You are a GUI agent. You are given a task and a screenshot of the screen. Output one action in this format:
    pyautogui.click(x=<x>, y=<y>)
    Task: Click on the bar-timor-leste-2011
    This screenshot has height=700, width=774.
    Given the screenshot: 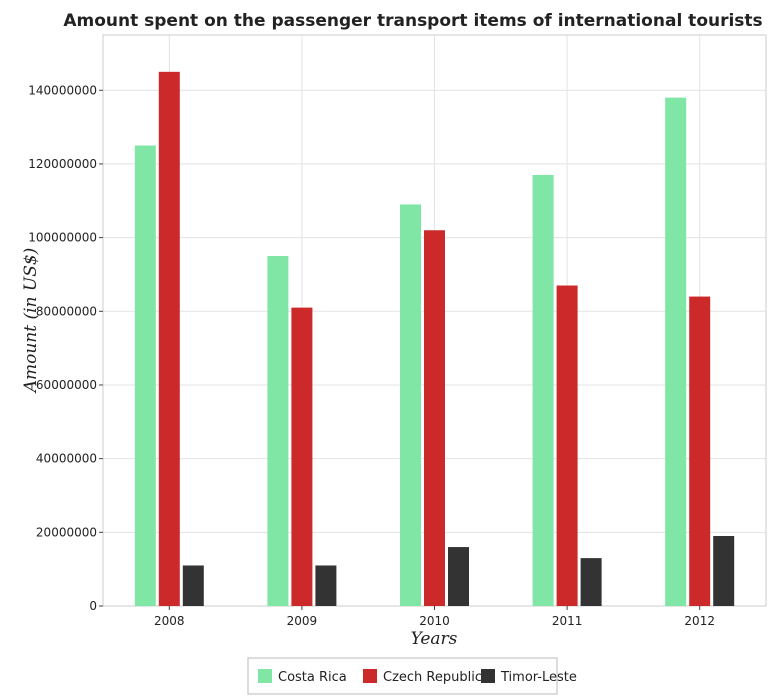 What is the action you would take?
    pyautogui.click(x=591, y=582)
    